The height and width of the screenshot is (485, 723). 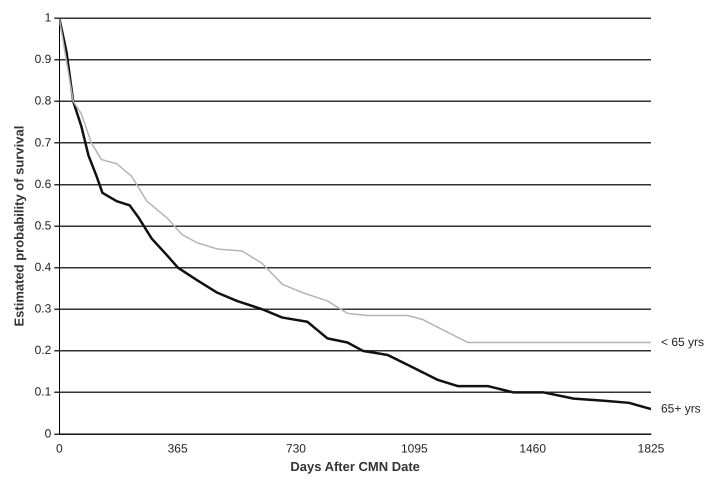 I want to click on y-tick-label: 0.3, so click(x=43, y=309).